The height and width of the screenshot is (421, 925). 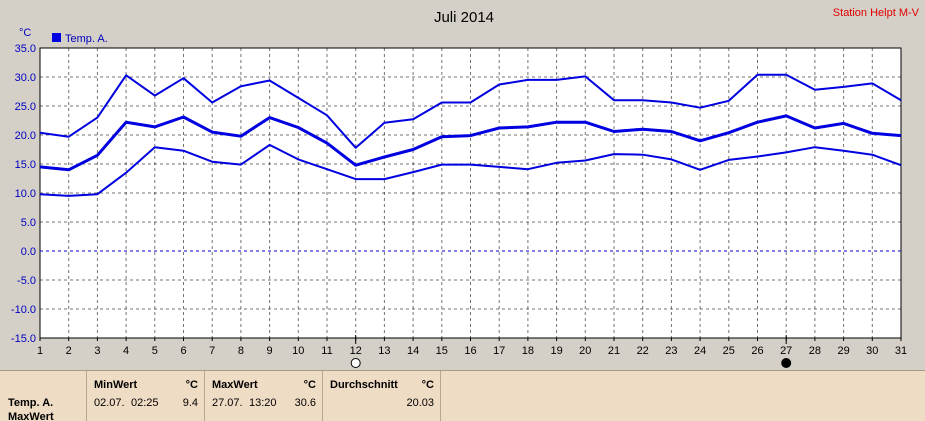 I want to click on x-tick-label: 2, so click(x=69, y=351).